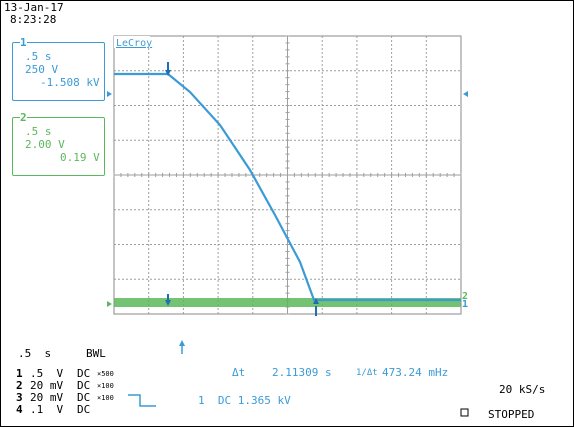 The height and width of the screenshot is (427, 574). Describe the element at coordinates (465, 94) in the screenshot. I see `ch1-level-marker-right` at that location.